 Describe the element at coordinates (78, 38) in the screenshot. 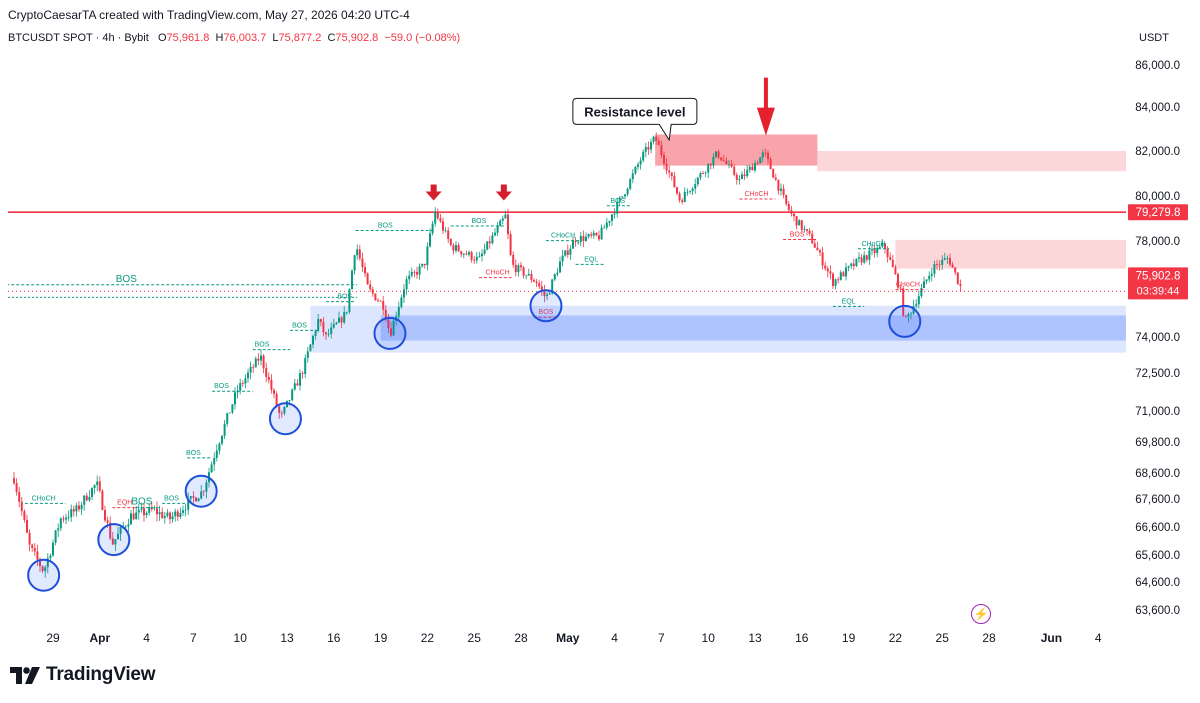

I see `symbol-name: BTCUSDT SPOT · 4h · Bybit` at that location.